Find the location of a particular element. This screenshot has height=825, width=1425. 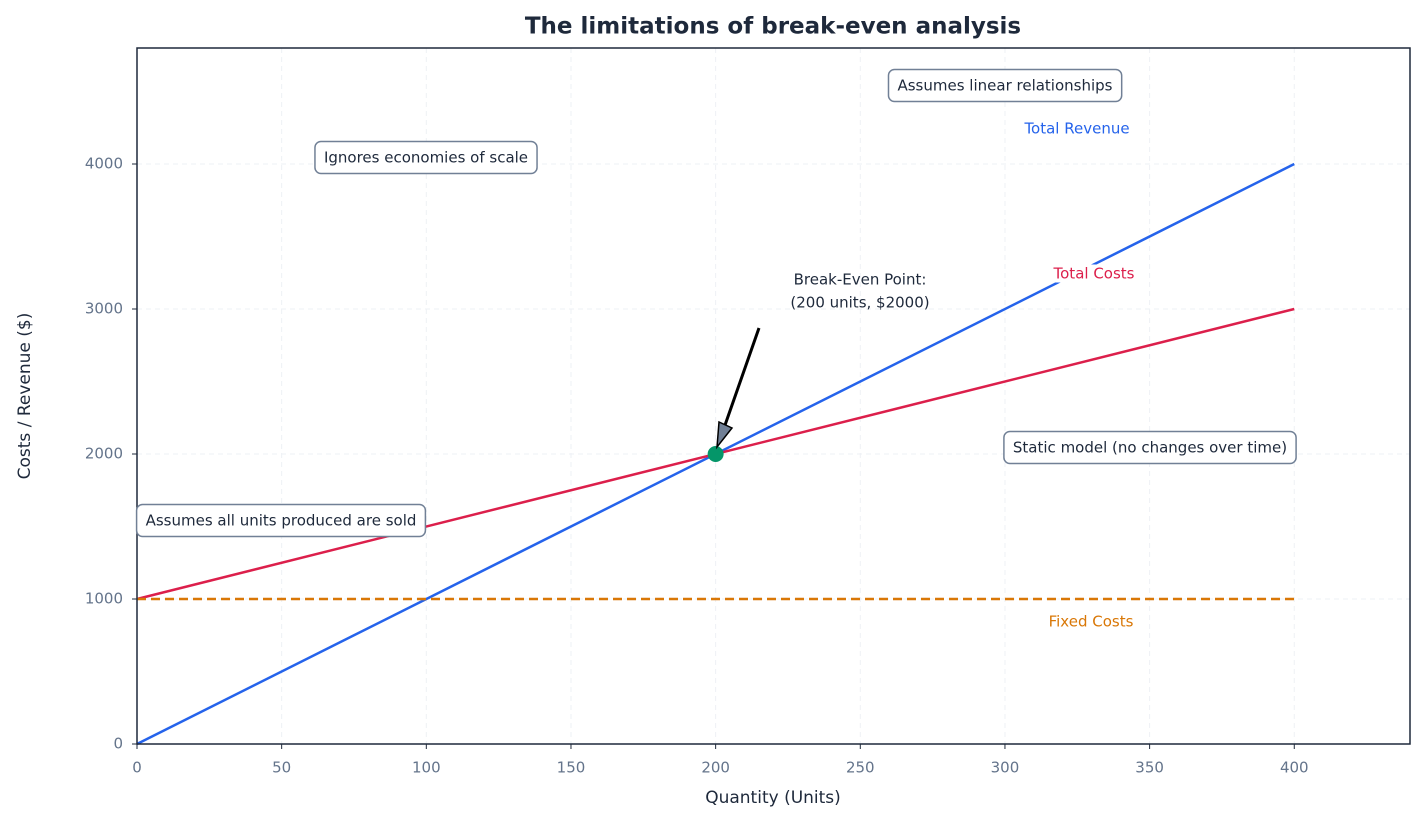

x-tick-label: 300 is located at coordinates (1005, 768).